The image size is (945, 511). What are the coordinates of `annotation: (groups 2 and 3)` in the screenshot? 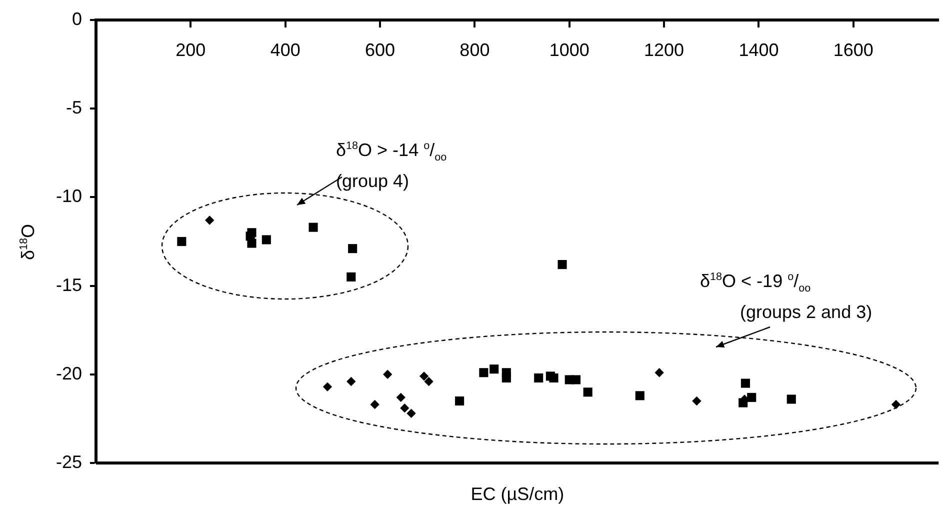 It's located at (806, 312).